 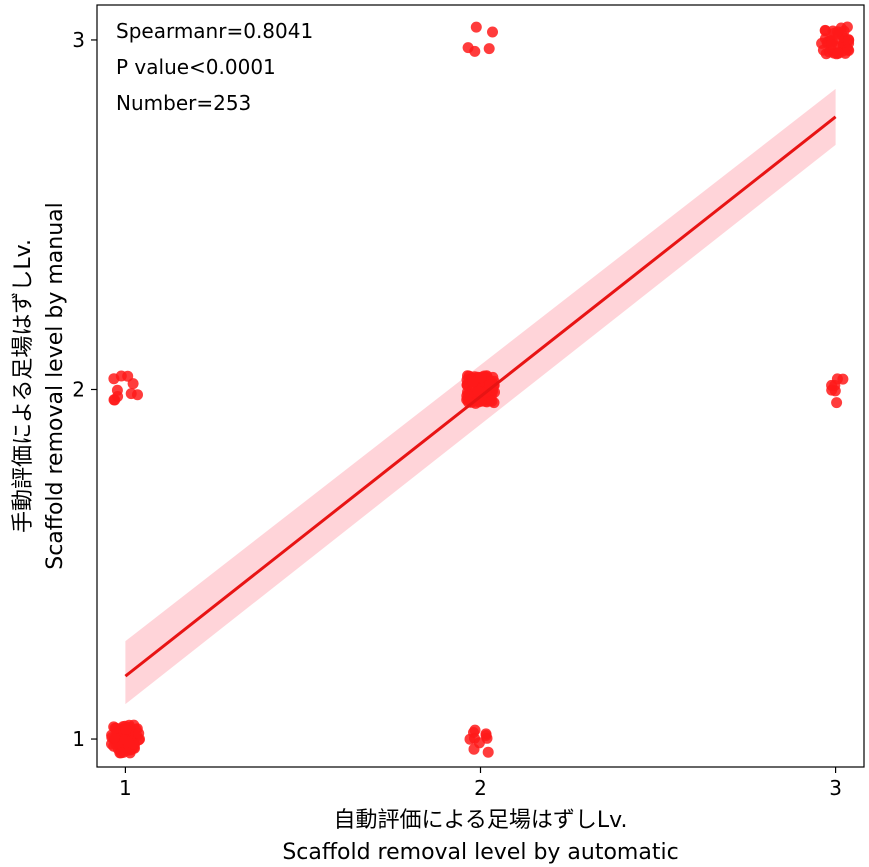 I want to click on x-tick-label: 3, so click(x=835, y=788).